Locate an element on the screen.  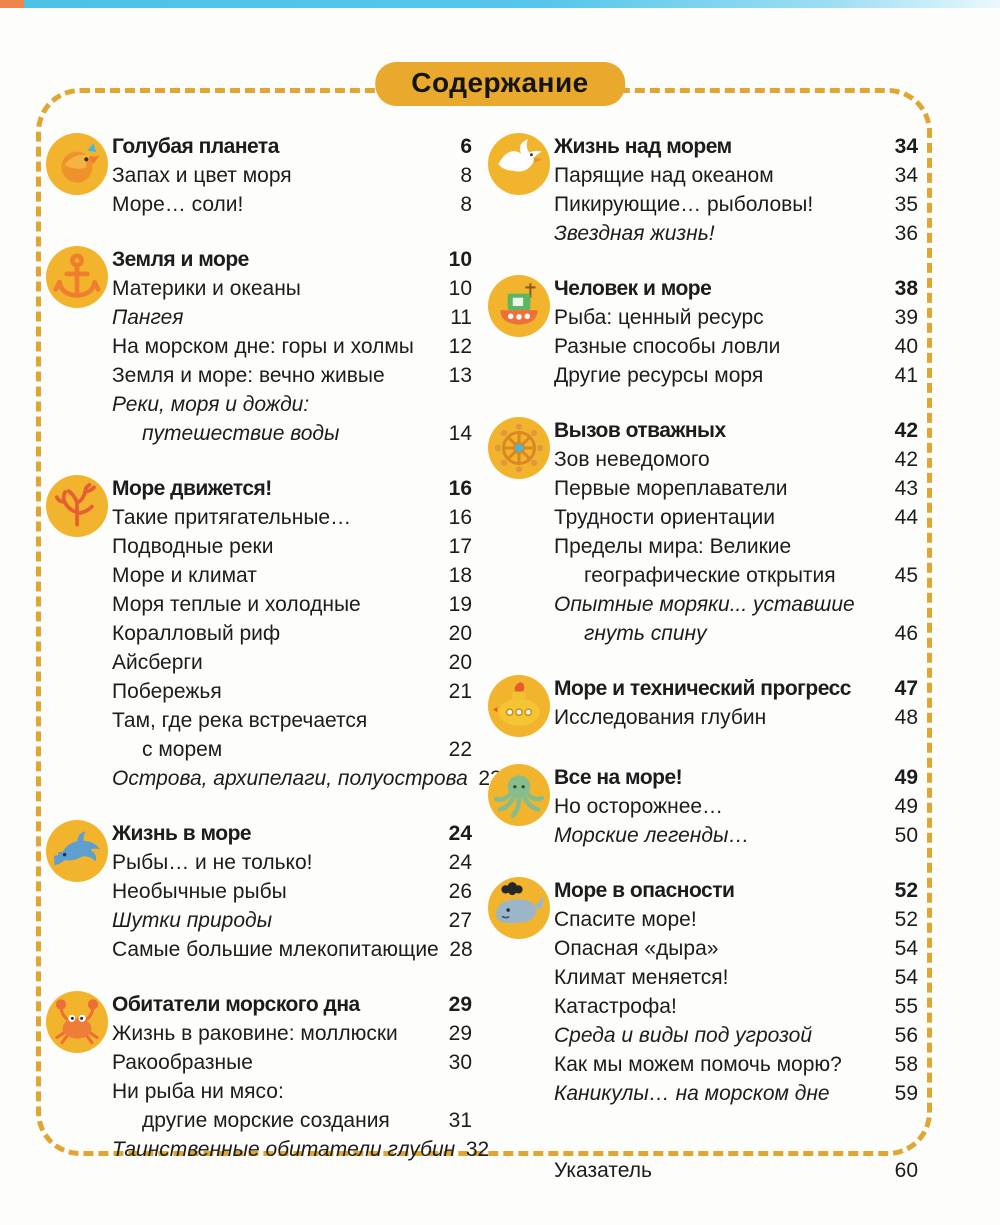
toc-entry-page-number: 48 is located at coordinates (906, 717).